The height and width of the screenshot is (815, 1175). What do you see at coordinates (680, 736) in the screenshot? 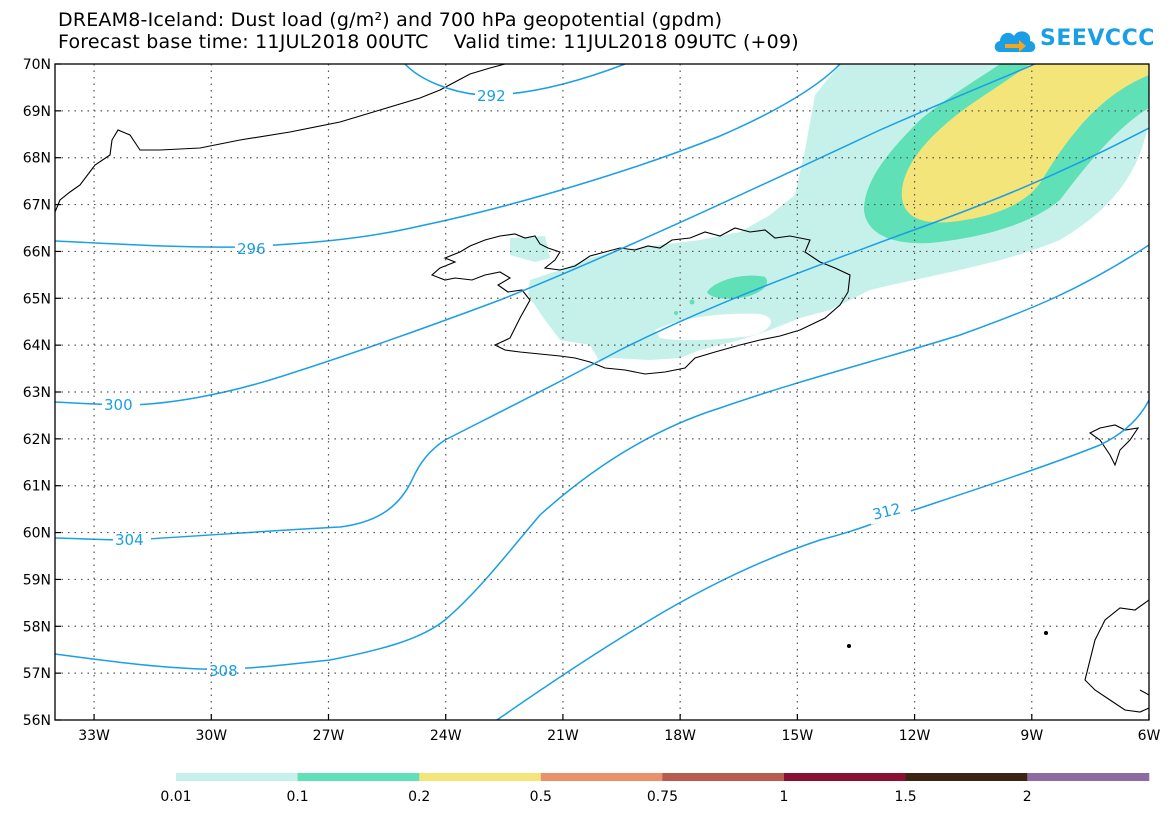
I see `lon-label: 18W` at bounding box center [680, 736].